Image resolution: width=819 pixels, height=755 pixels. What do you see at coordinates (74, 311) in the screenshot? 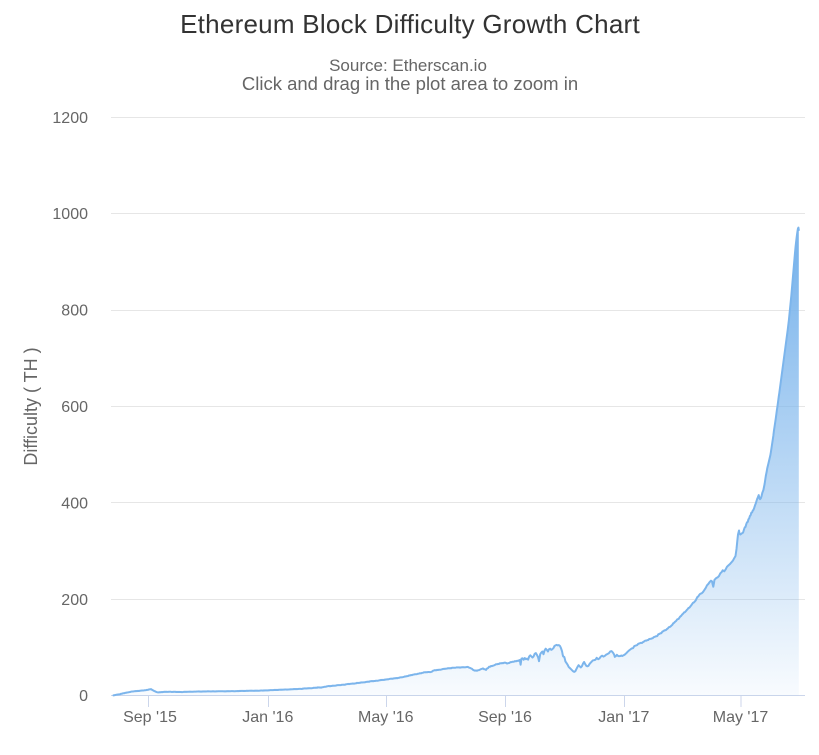
I see `svg-text: 800` at bounding box center [74, 311].